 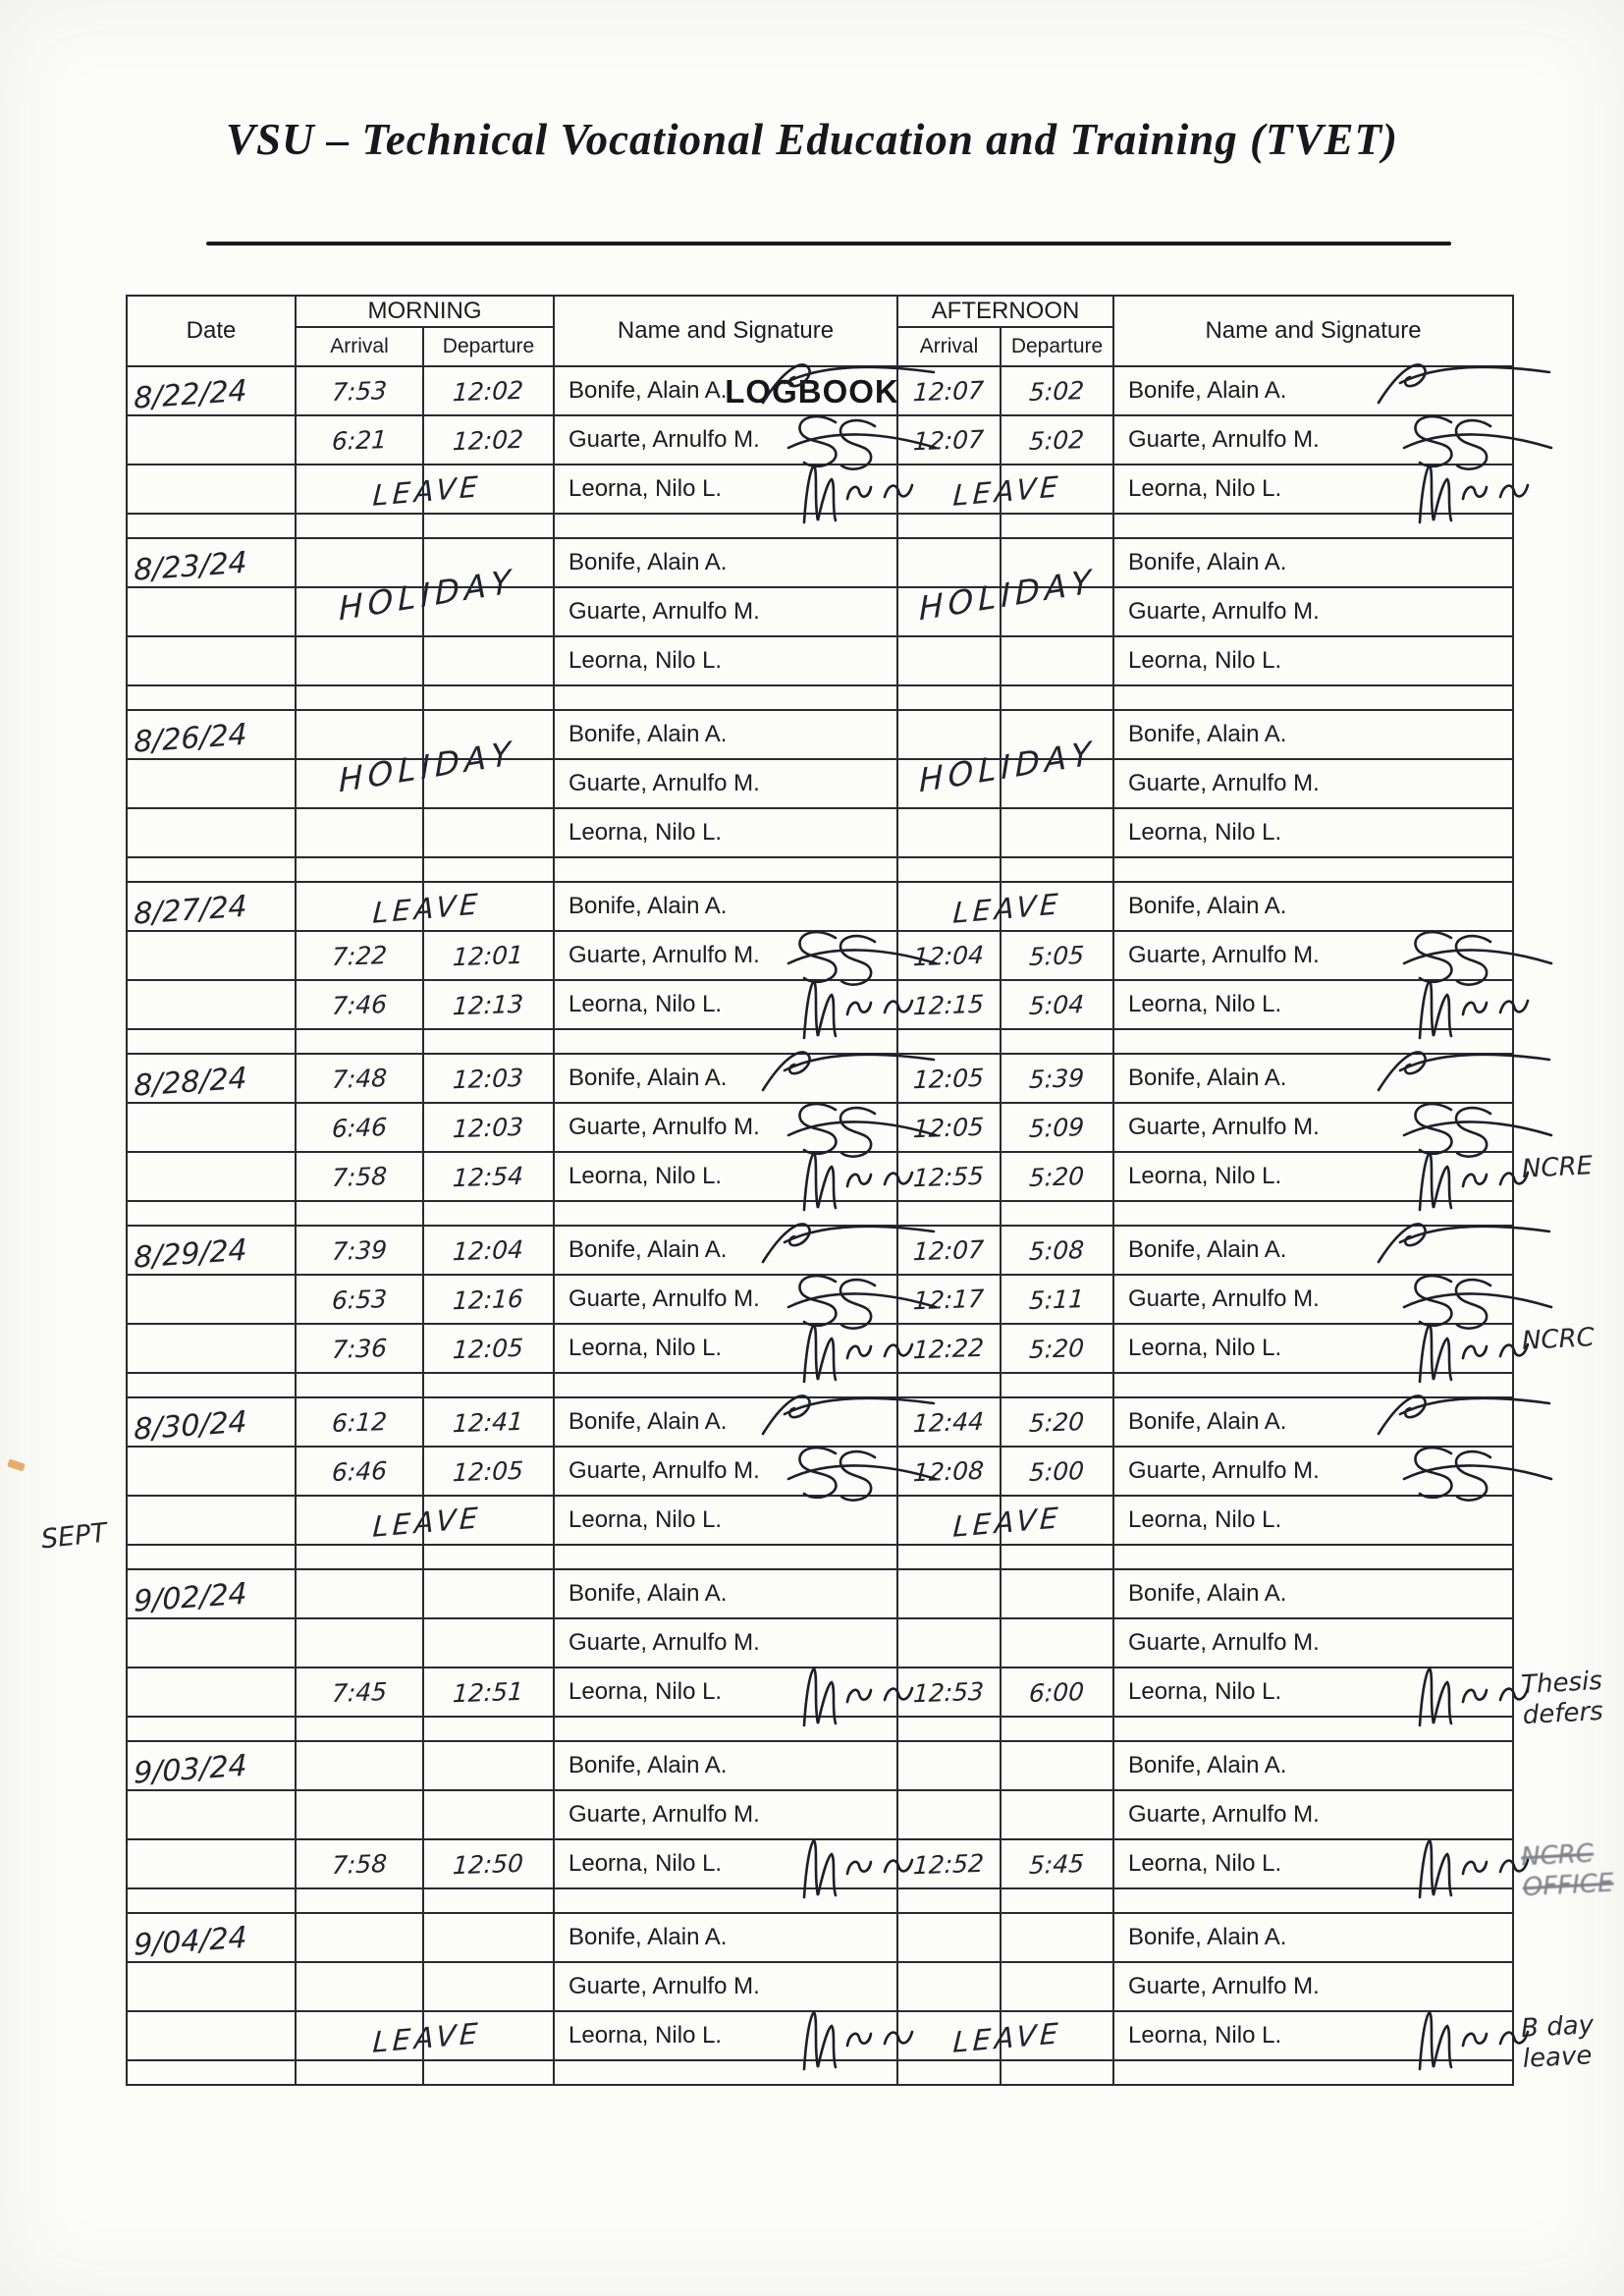 What do you see at coordinates (359, 1864) in the screenshot?
I see `handwritten-morning-arrival: 7:58` at bounding box center [359, 1864].